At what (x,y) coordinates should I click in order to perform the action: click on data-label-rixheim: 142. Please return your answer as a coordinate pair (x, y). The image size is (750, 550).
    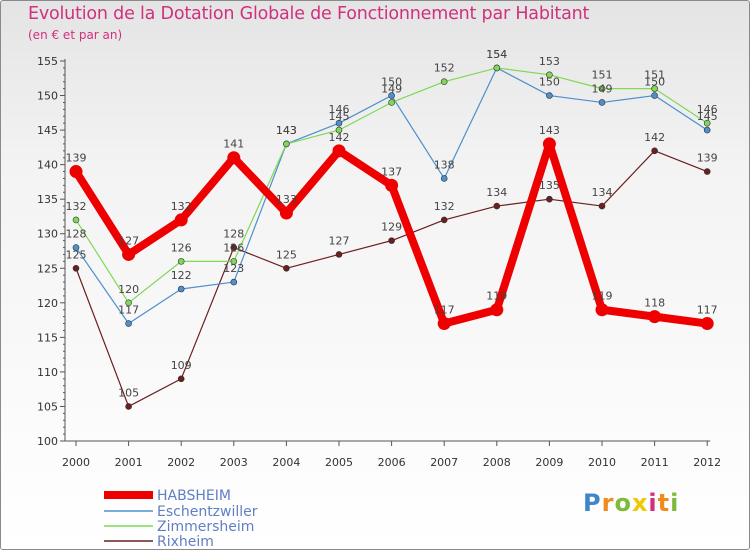
    Looking at the image, I should click on (654, 137).